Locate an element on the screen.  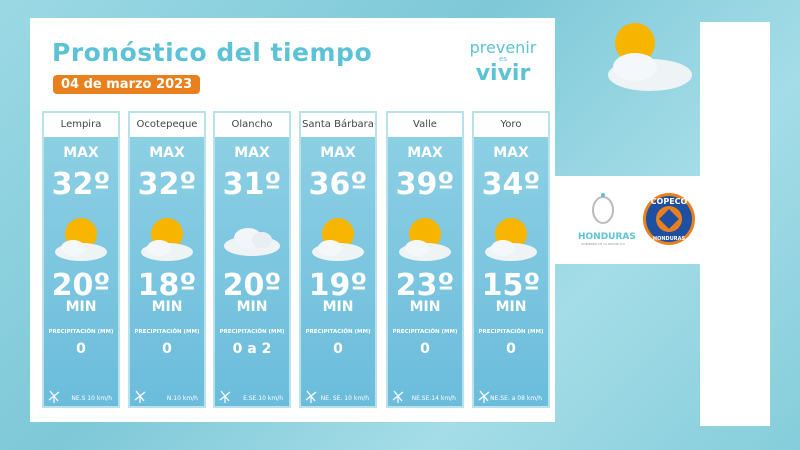
max-temp: 36º is located at coordinates (338, 184).